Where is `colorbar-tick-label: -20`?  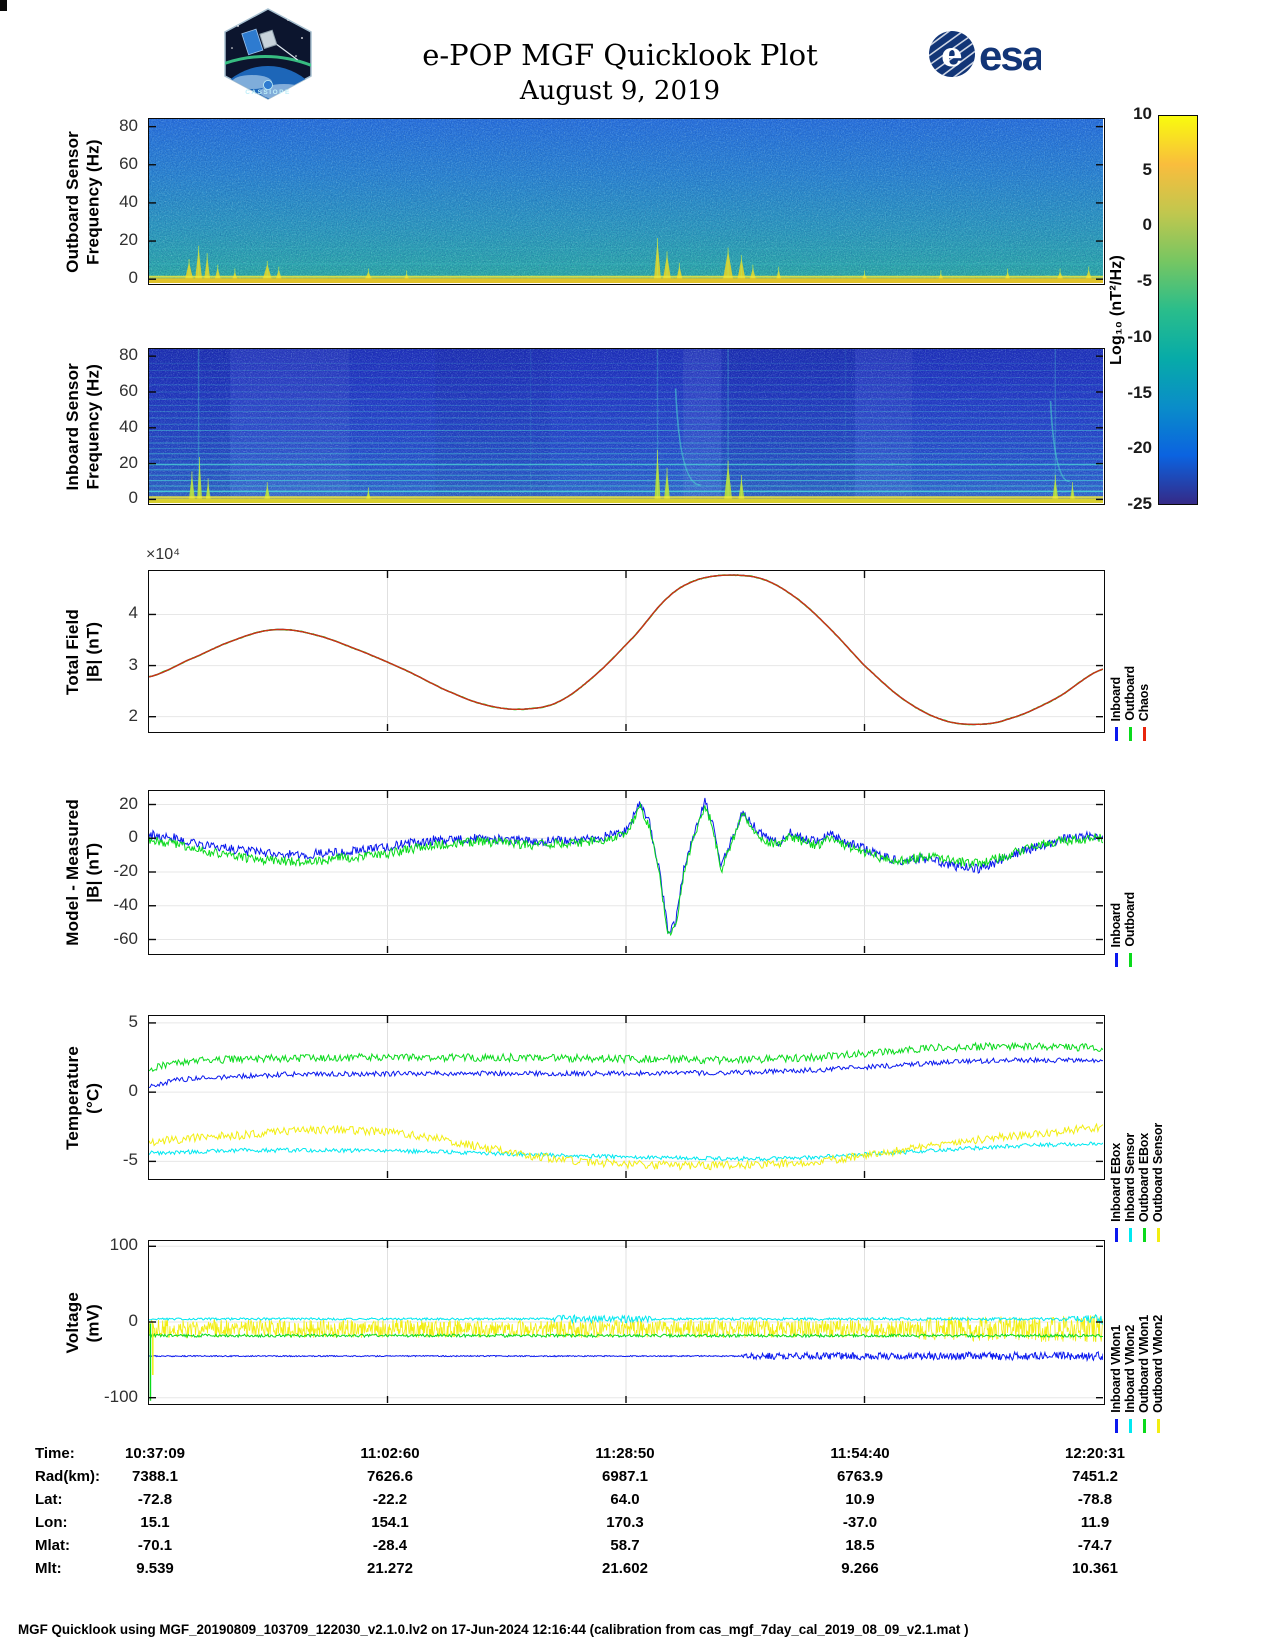
colorbar-tick-label: -20 is located at coordinates (1139, 448).